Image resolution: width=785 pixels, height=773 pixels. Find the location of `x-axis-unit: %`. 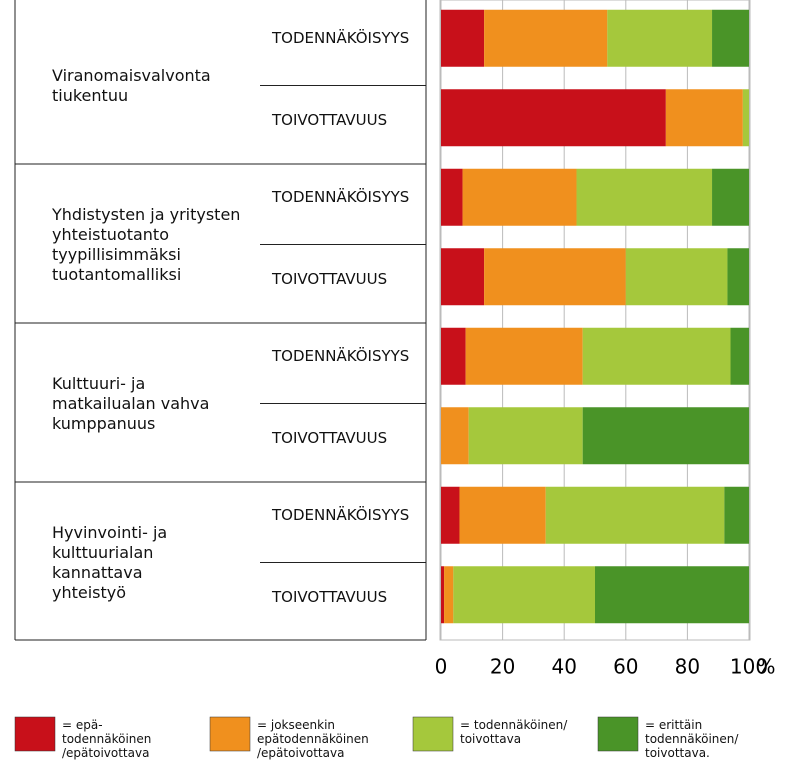

x-axis-unit: % is located at coordinates (765, 667).